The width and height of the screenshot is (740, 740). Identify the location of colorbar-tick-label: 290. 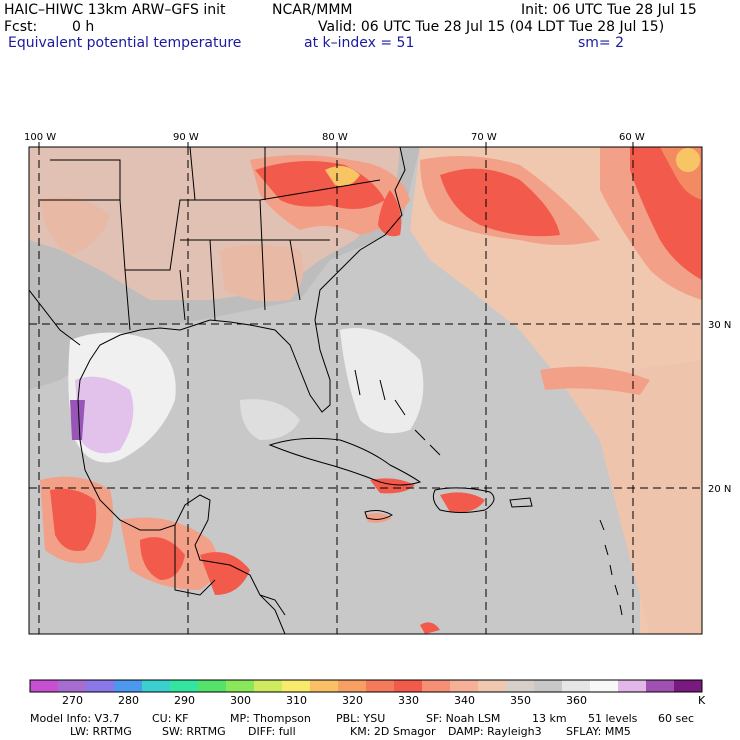
(184, 700).